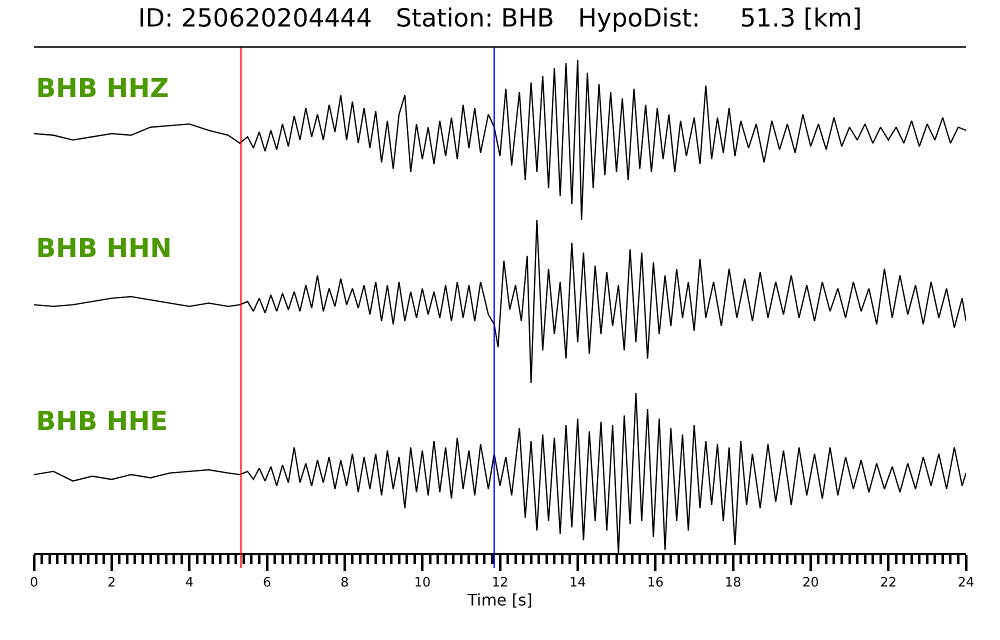  I want to click on x-tick-label: 24, so click(966, 583).